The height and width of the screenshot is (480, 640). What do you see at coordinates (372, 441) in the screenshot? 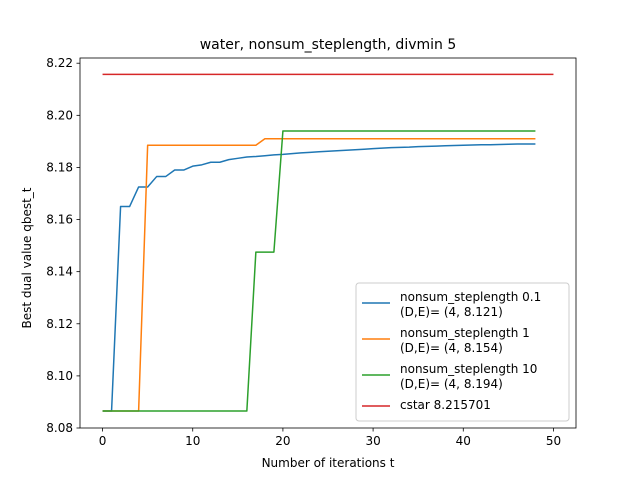
I see `x-tick-label: 30` at bounding box center [372, 441].